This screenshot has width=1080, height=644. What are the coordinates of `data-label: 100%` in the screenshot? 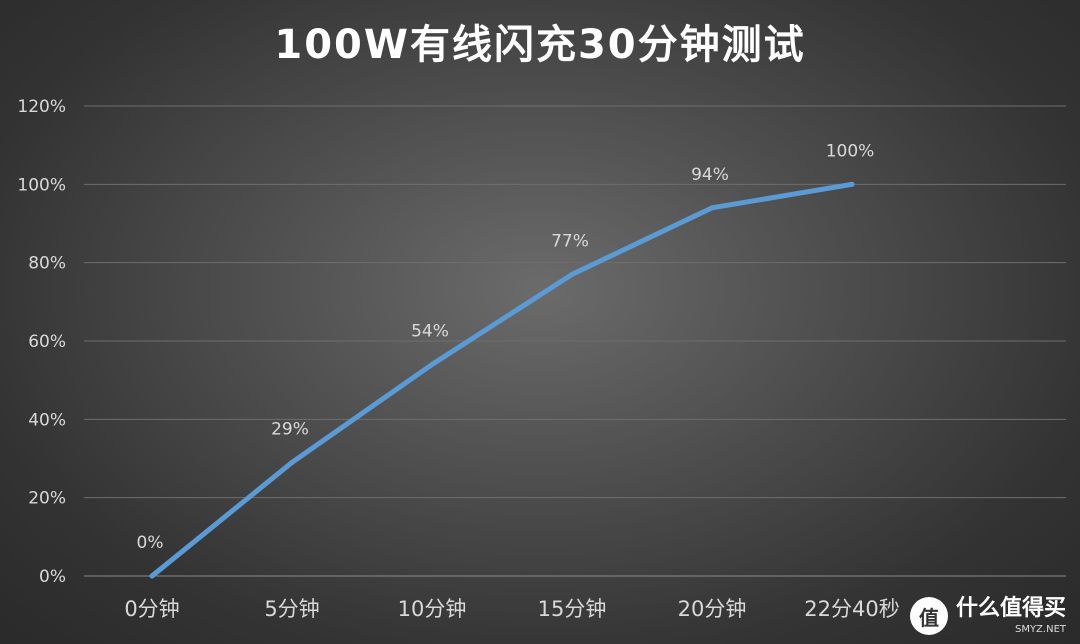 It's located at (850, 151).